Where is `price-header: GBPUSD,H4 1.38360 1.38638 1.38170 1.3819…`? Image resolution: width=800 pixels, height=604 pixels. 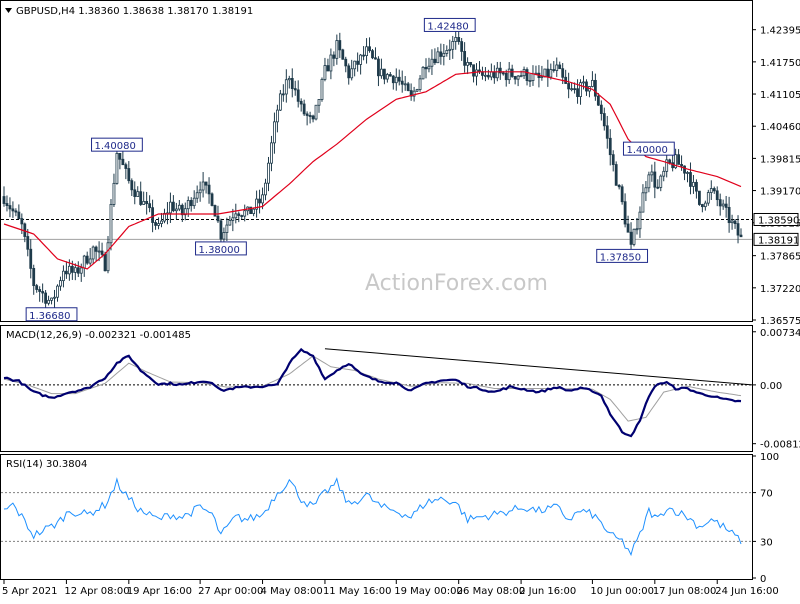 price-header: GBPUSD,H4 1.38360 1.38638 1.38170 1.3819… is located at coordinates (134, 11).